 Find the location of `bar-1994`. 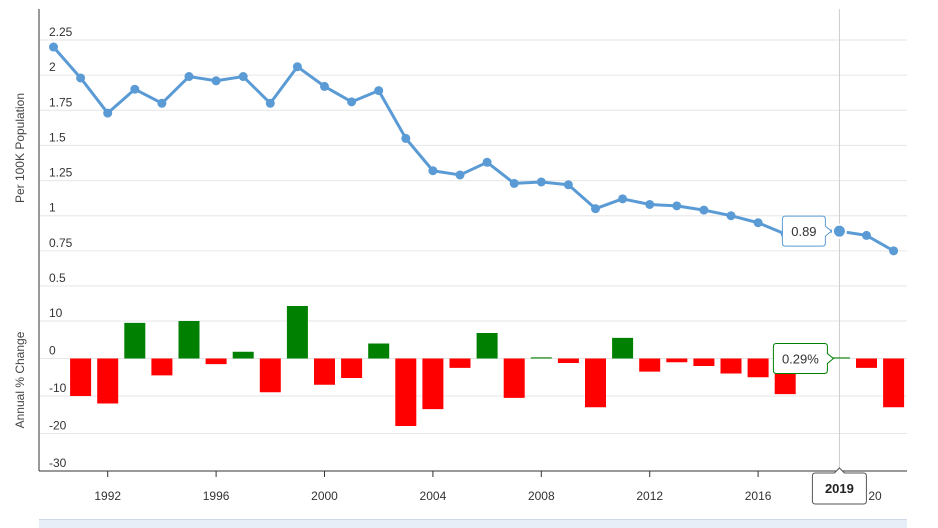

bar-1994 is located at coordinates (162, 367).